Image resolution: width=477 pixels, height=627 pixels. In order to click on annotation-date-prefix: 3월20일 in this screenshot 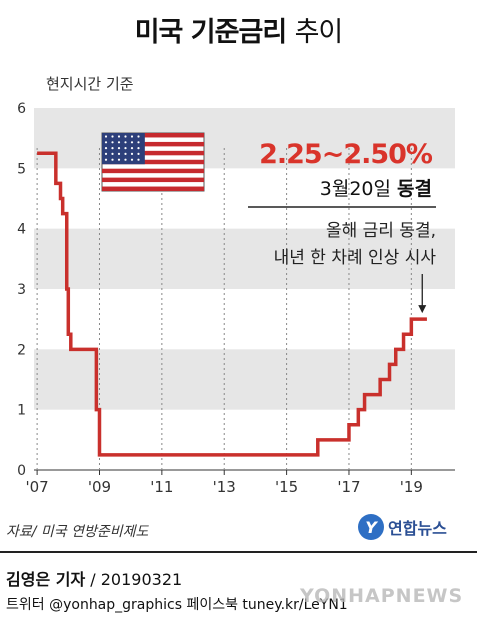, I will do `click(358, 189)`.